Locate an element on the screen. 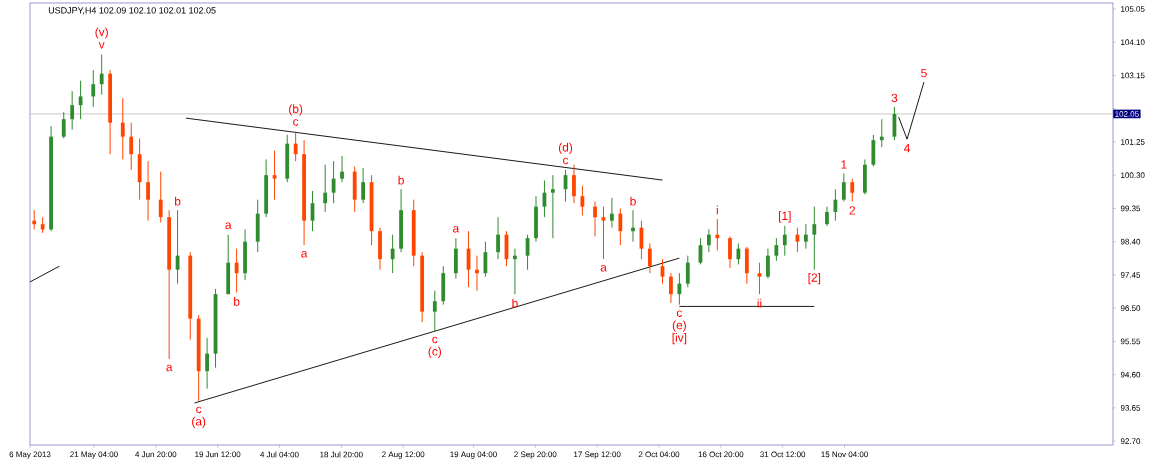 This screenshot has width=1154, height=463. annotation: (c) is located at coordinates (435, 352).